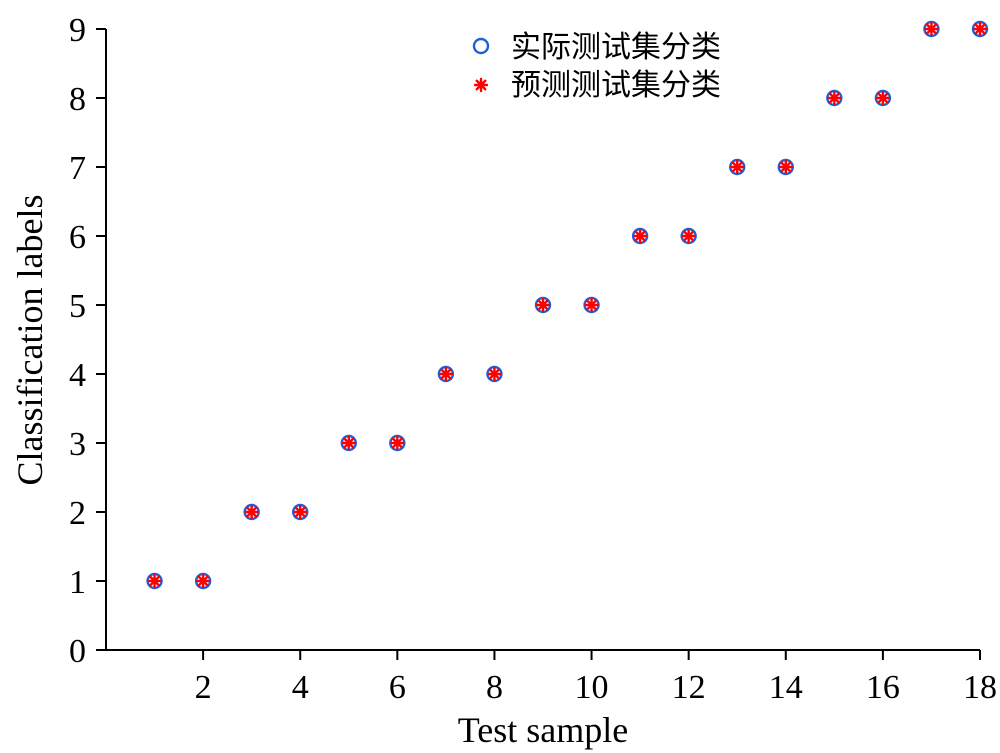  I want to click on x-tick-label: 12, so click(689, 687).